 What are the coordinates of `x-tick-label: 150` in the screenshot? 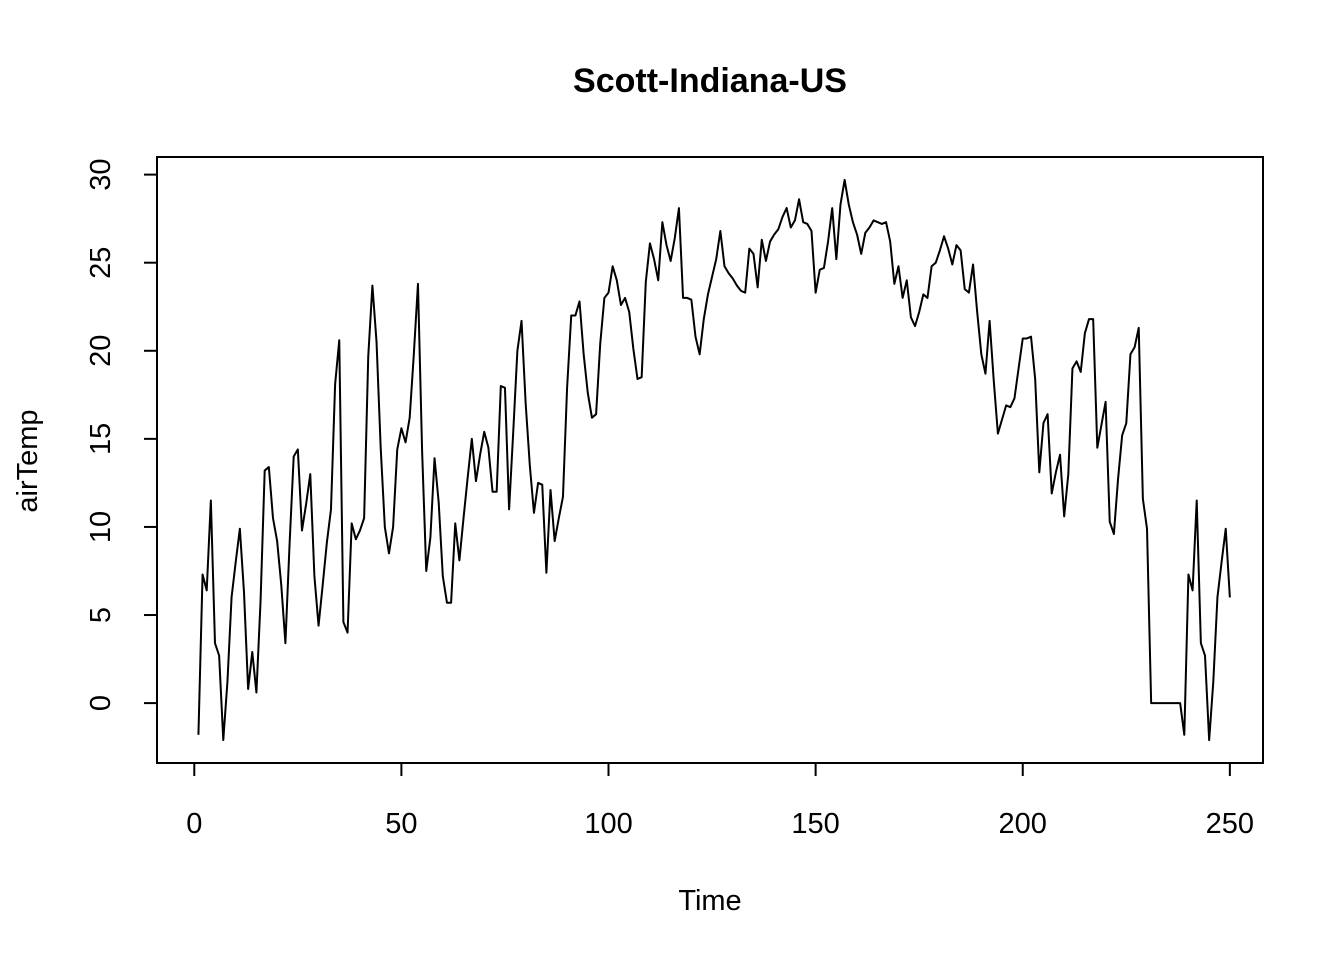 It's located at (815, 824).